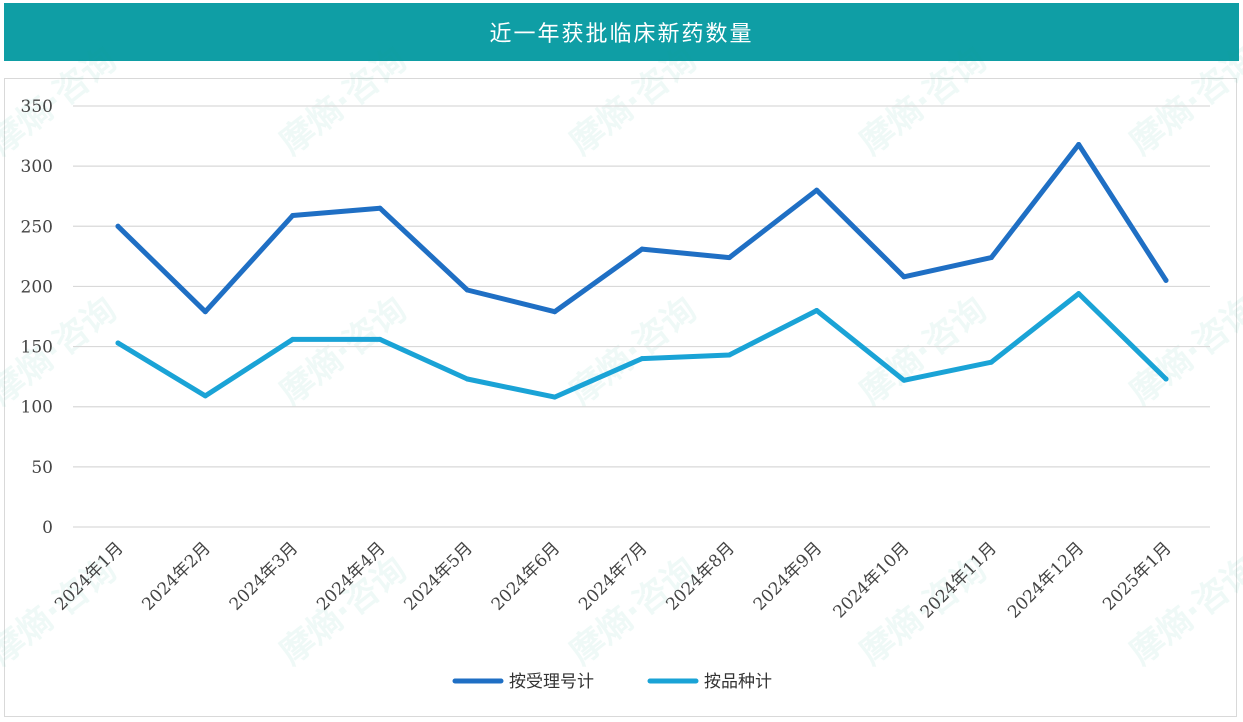  I want to click on y-tick-label: 300, so click(37, 167).